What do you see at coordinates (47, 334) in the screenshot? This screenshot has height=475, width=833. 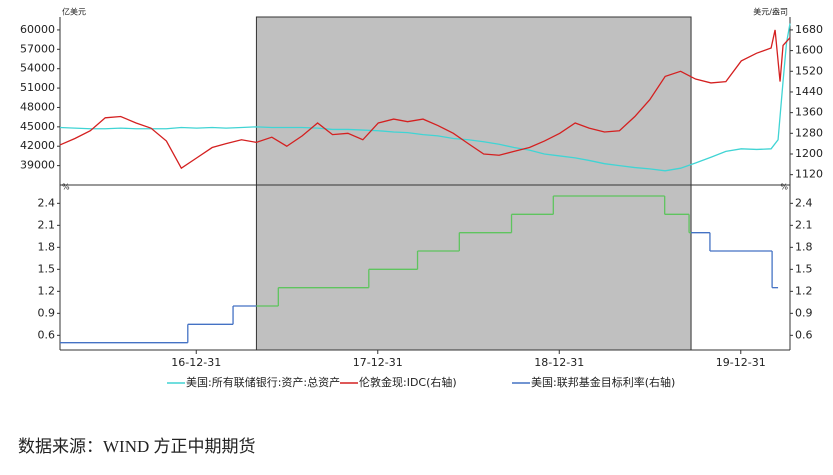 I see `y-tick-label: 0.6` at bounding box center [47, 334].